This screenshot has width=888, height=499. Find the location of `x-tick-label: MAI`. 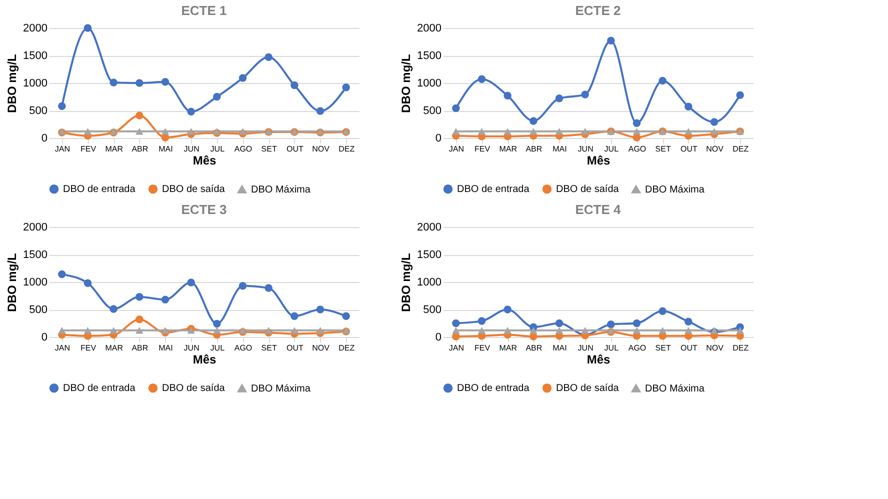

x-tick-label: MAI is located at coordinates (165, 348).